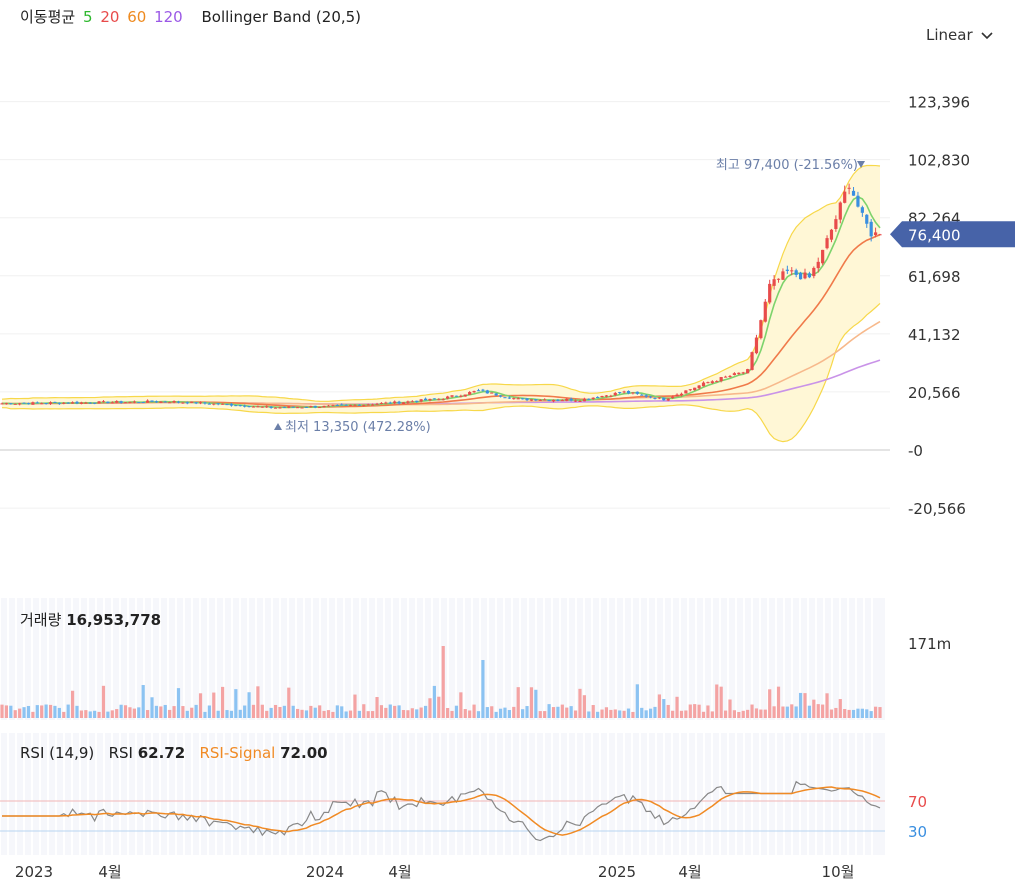  What do you see at coordinates (114, 620) in the screenshot?
I see `volume-value: 16,953,778` at bounding box center [114, 620].